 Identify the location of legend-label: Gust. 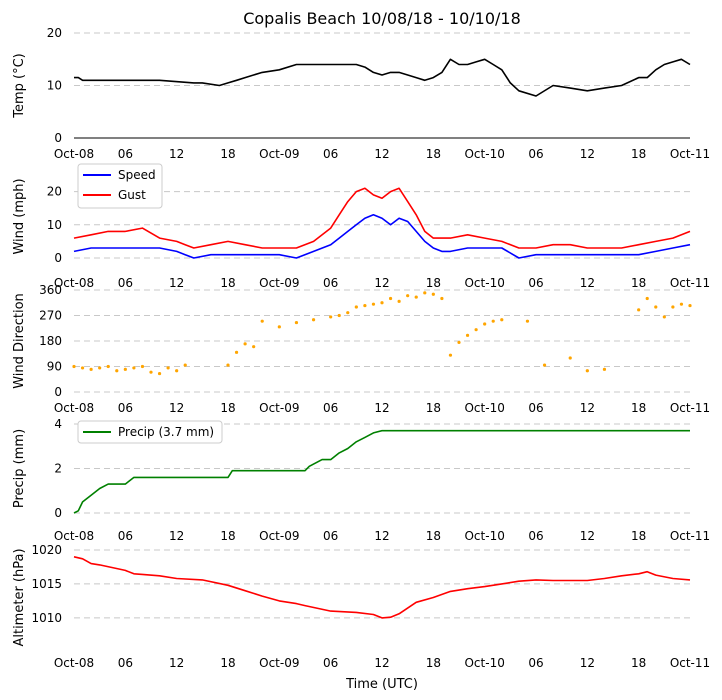
(132, 195).